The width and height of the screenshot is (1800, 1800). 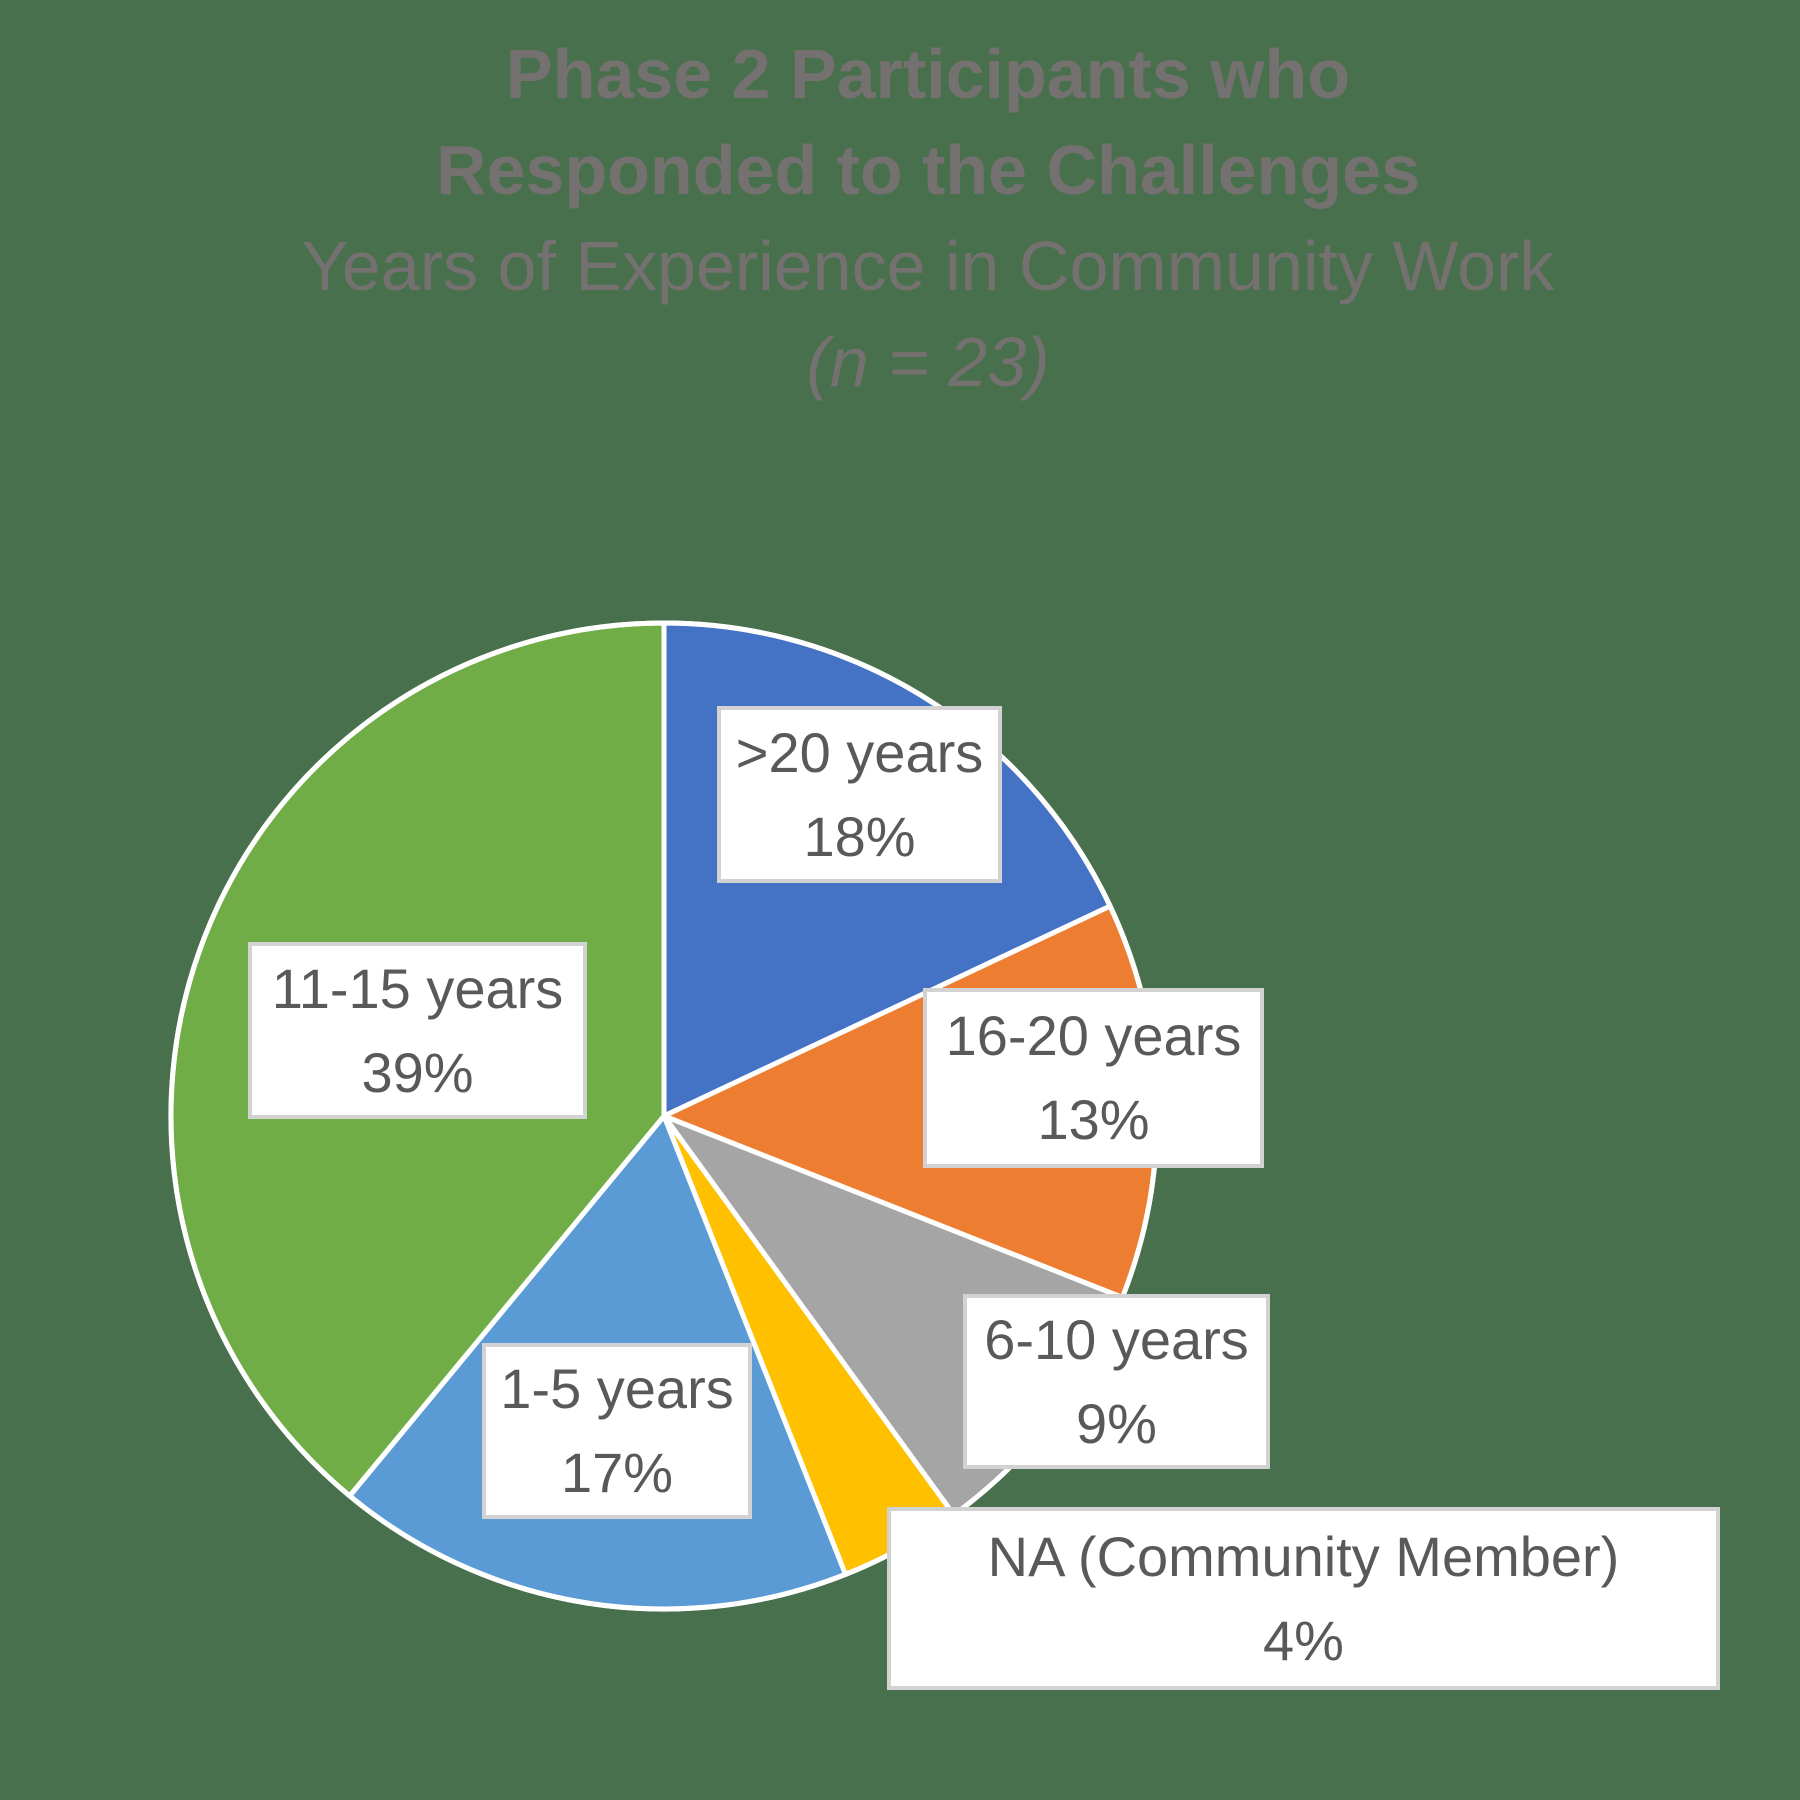 What do you see at coordinates (928, 266) in the screenshot?
I see `chart-subtitle: Years of Experience in Community Work` at bounding box center [928, 266].